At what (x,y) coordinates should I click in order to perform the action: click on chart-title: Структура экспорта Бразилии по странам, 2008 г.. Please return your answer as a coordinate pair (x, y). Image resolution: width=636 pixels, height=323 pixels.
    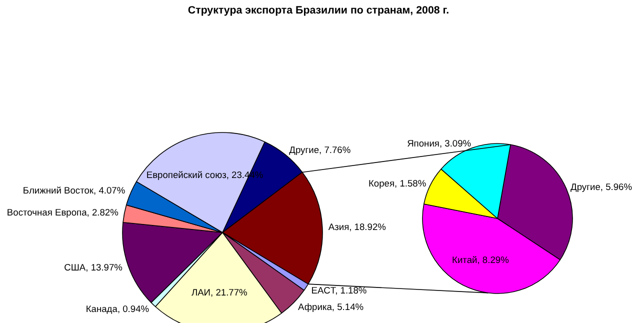
    Looking at the image, I should click on (319, 10).